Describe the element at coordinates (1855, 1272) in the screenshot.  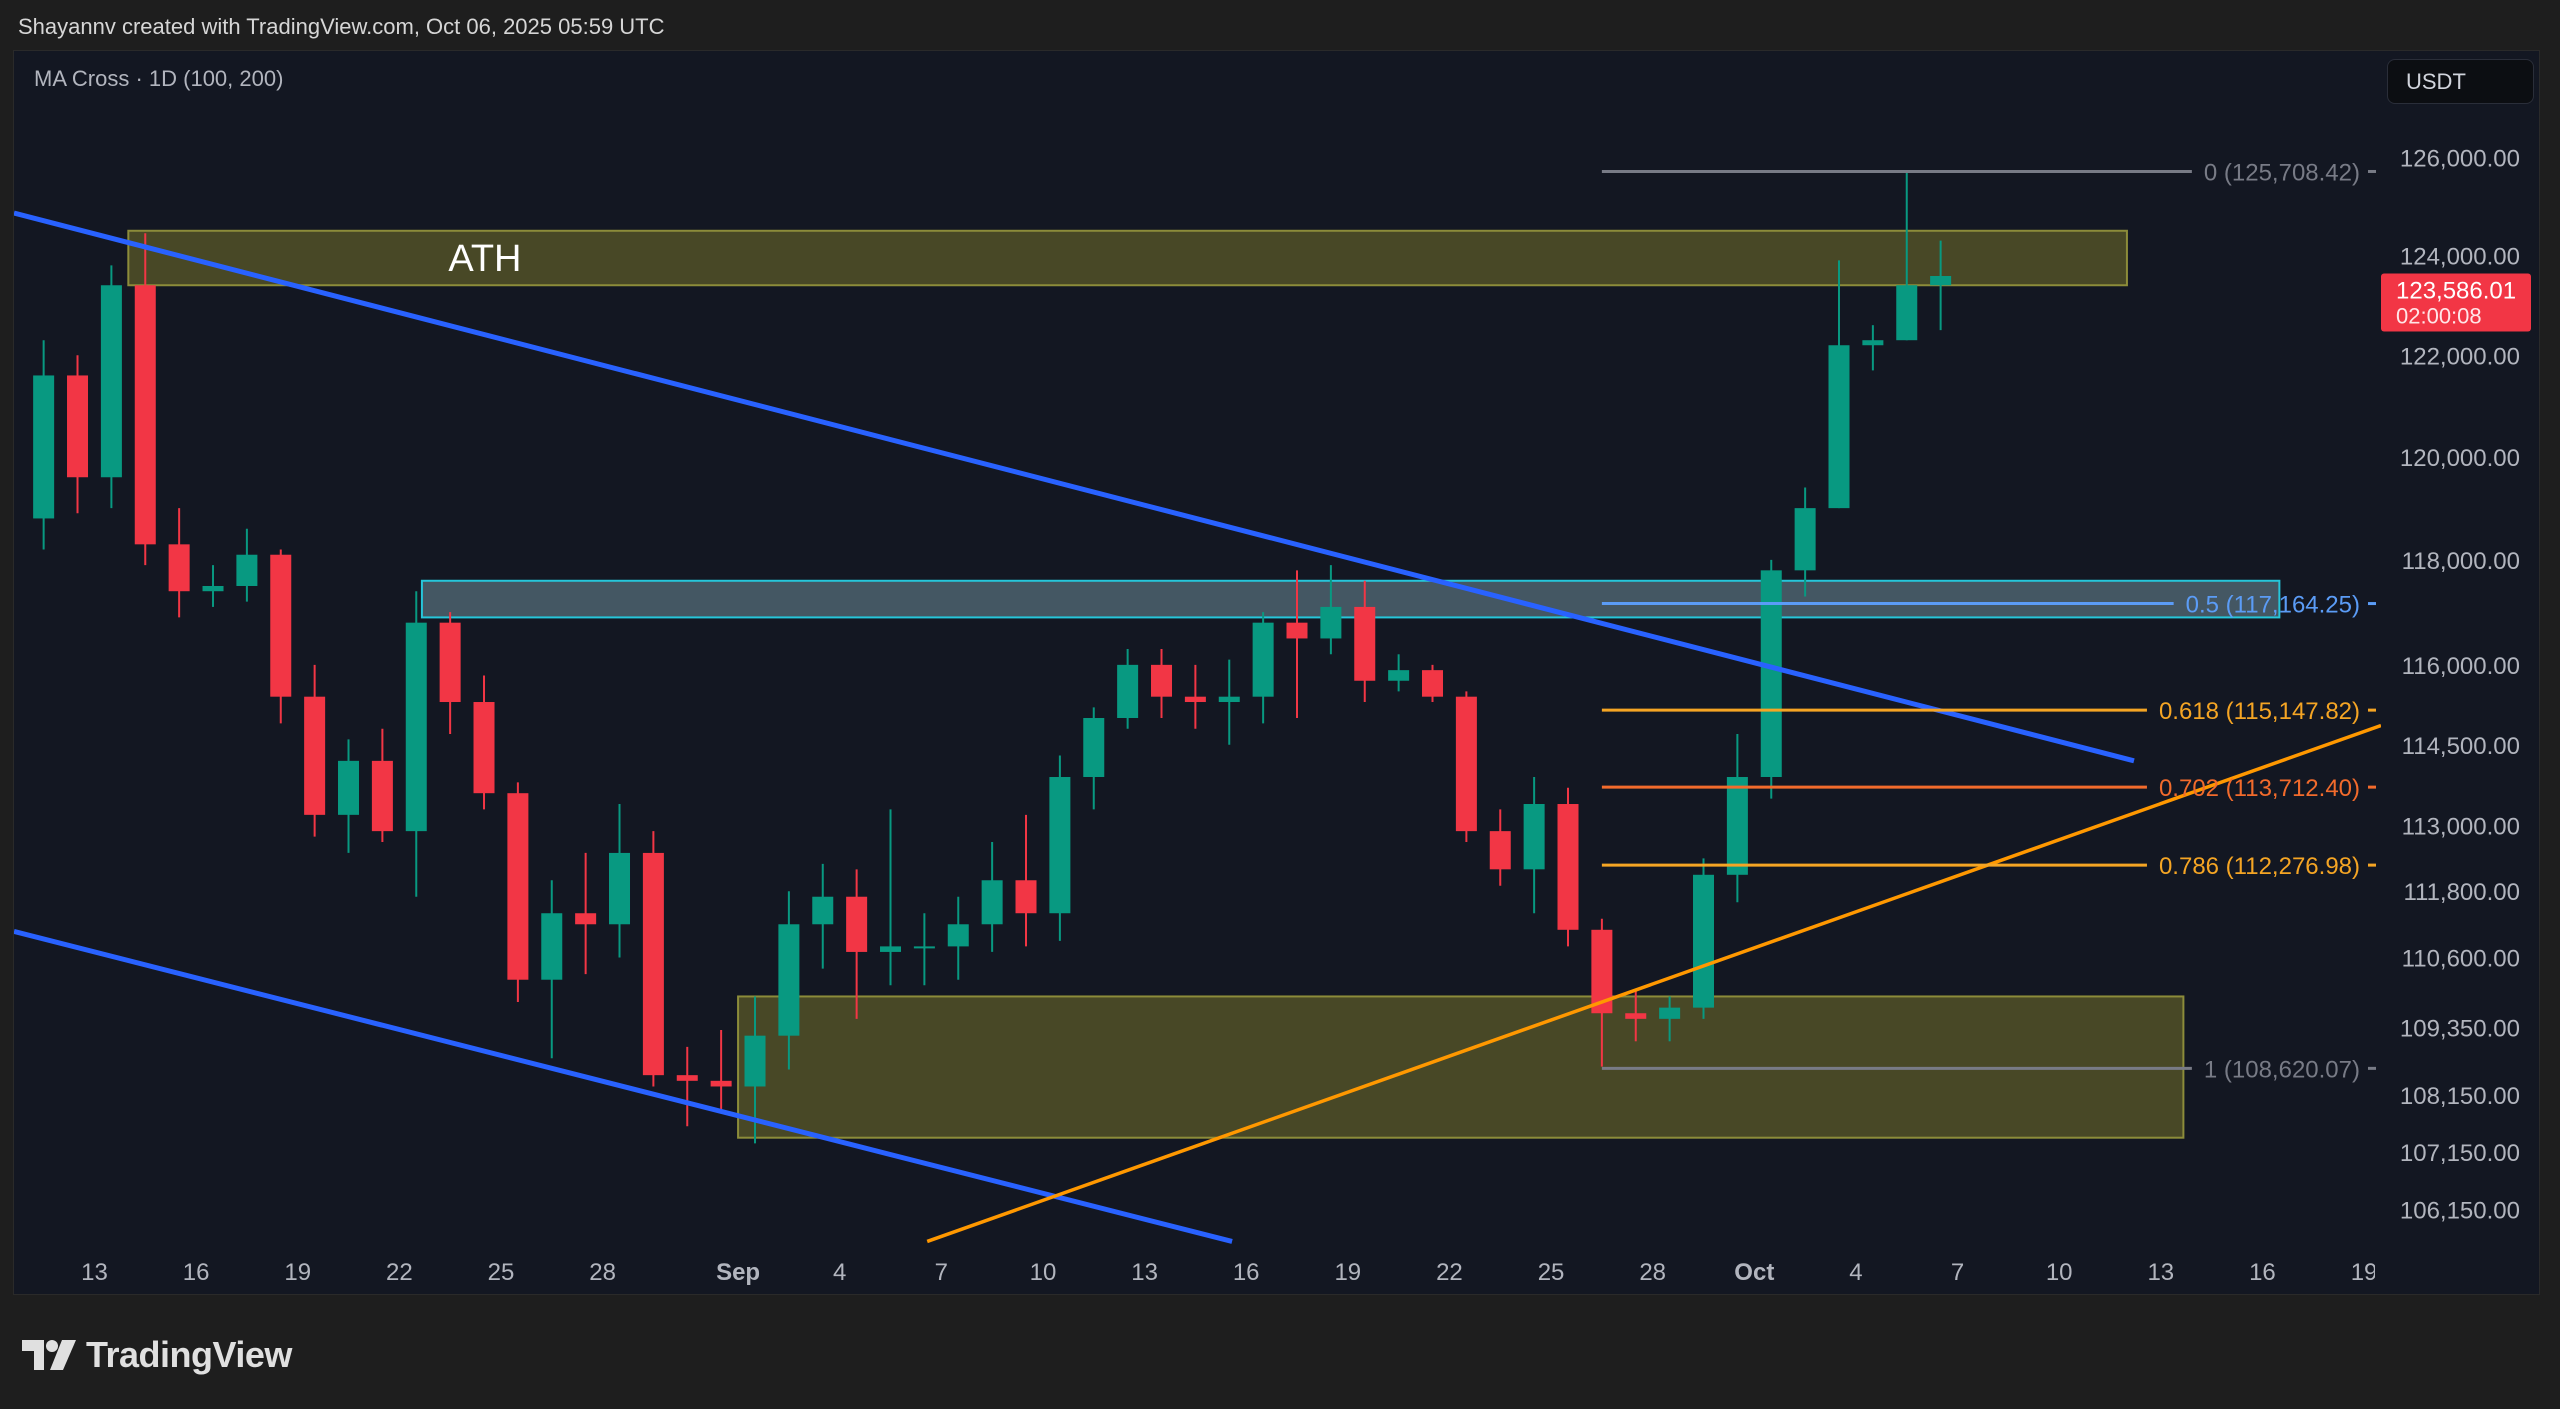
I see `x-tick-label: 4` at that location.